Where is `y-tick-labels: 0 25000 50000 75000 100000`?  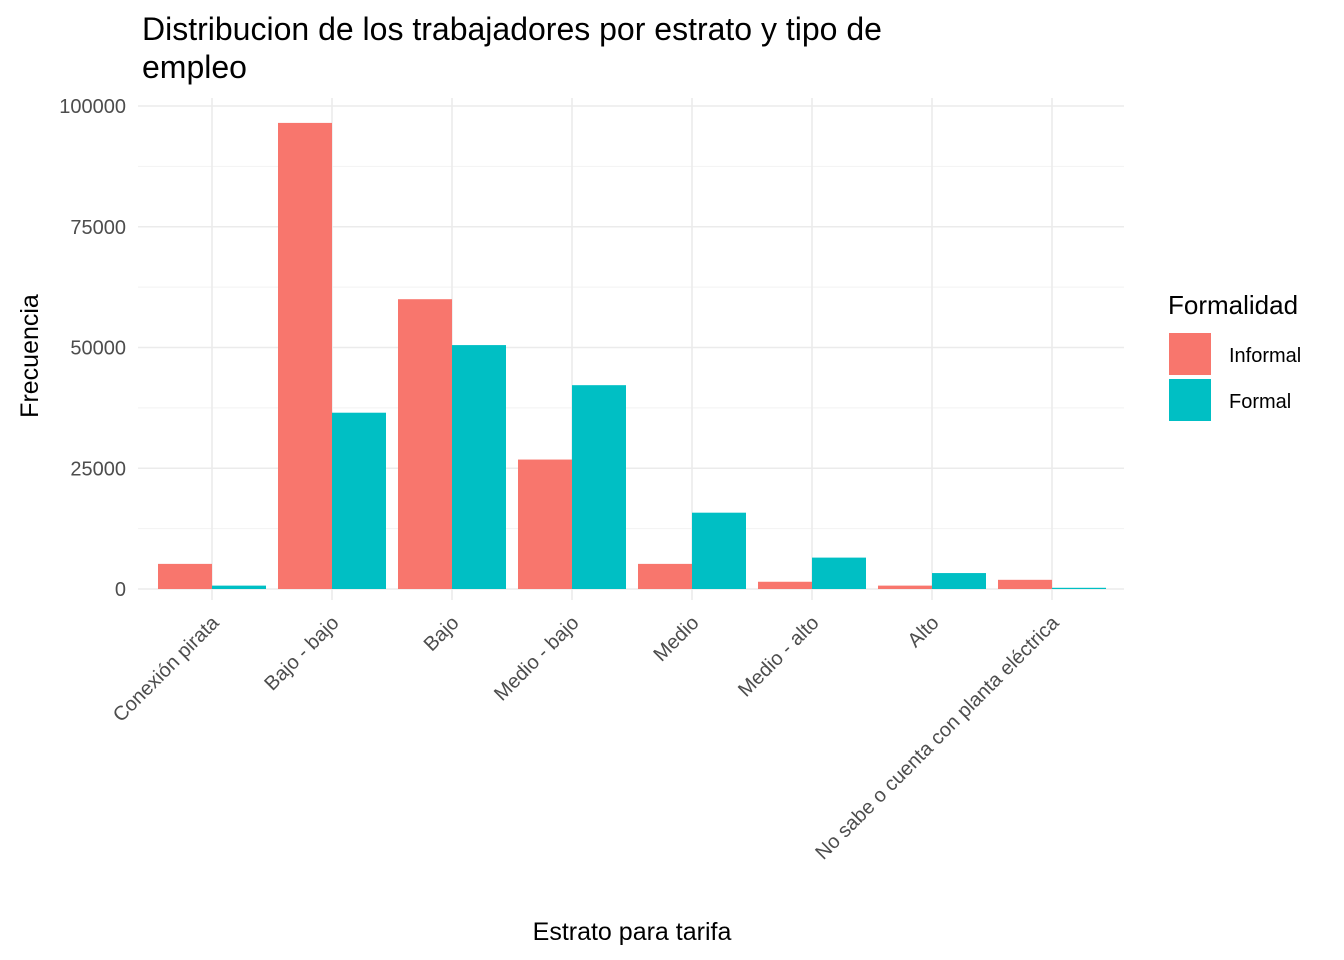
y-tick-labels: 0 25000 50000 75000 100000 is located at coordinates (92, 348).